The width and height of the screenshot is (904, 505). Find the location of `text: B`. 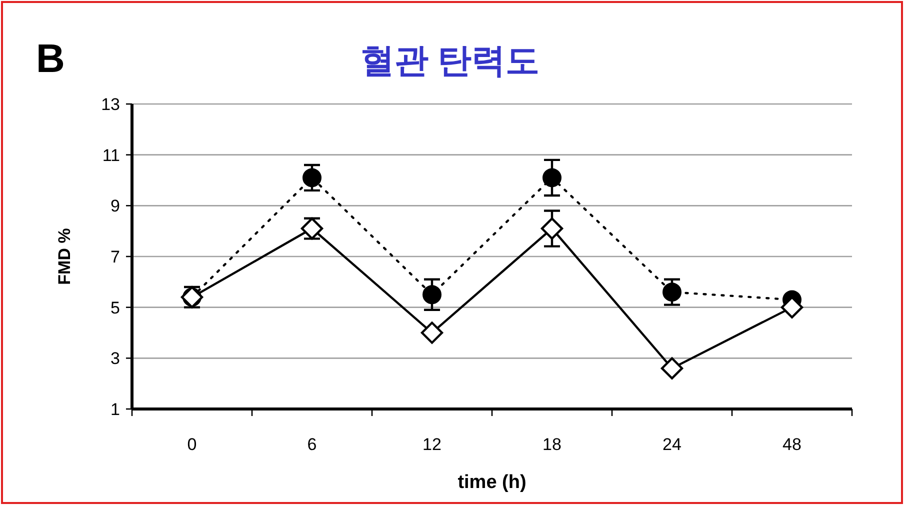

text: B is located at coordinates (50, 59).